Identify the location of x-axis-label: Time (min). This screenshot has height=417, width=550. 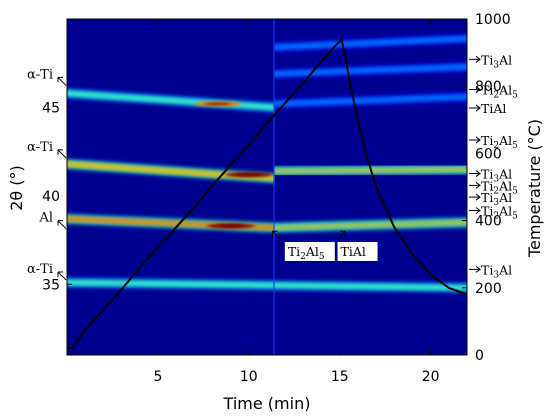
(267, 403).